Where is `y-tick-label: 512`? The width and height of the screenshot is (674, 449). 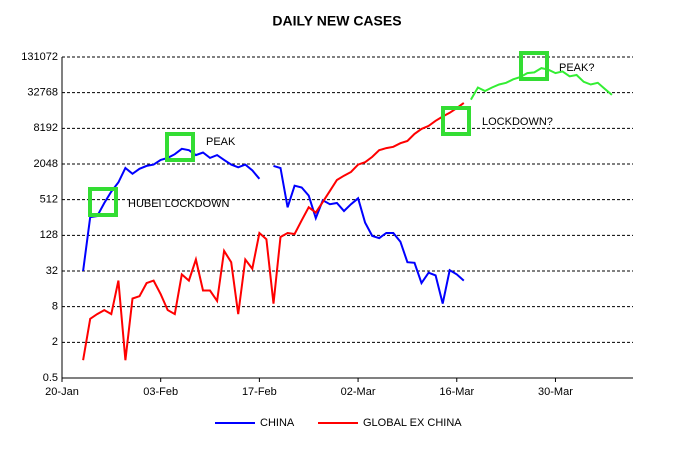
y-tick-label: 512 is located at coordinates (49, 200).